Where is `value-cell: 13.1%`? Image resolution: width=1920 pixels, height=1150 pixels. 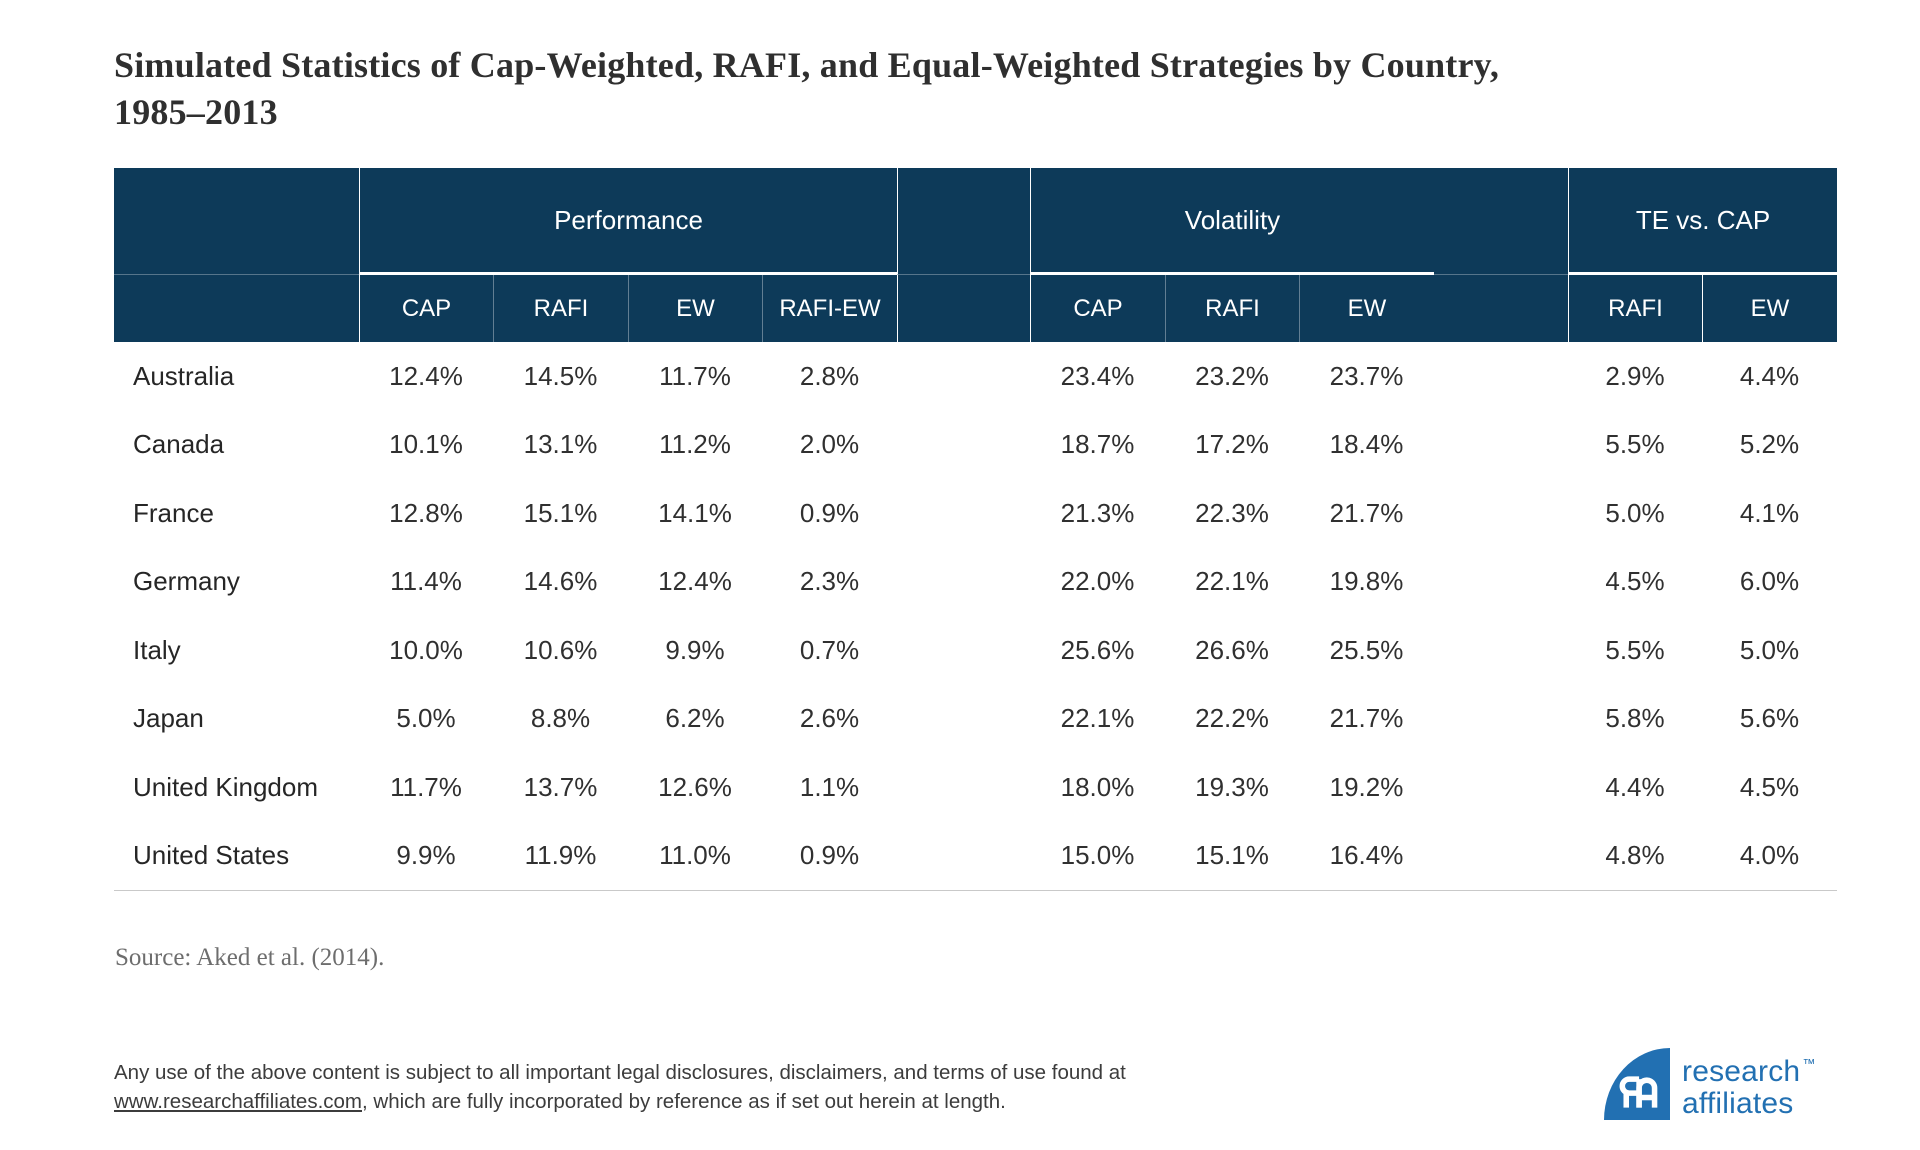 value-cell: 13.1% is located at coordinates (560, 444).